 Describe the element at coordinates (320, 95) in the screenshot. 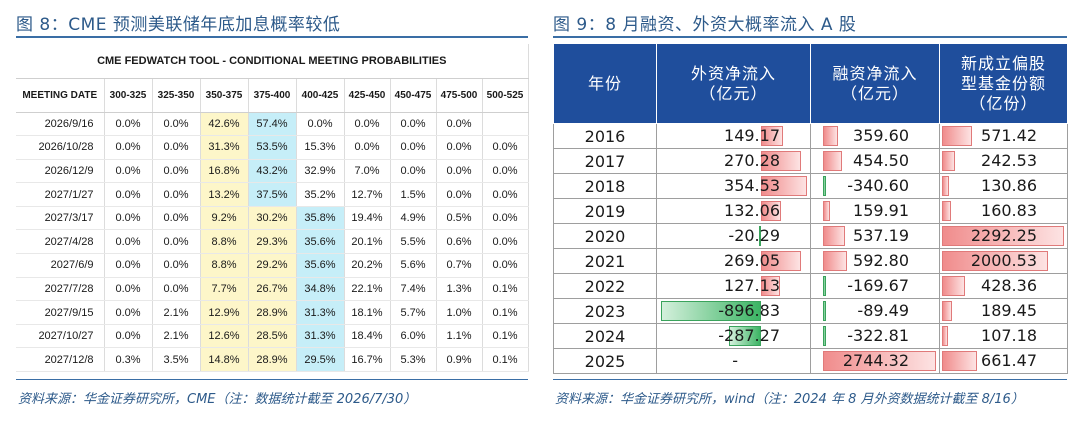

I see `header-rate-range: 400-425` at that location.